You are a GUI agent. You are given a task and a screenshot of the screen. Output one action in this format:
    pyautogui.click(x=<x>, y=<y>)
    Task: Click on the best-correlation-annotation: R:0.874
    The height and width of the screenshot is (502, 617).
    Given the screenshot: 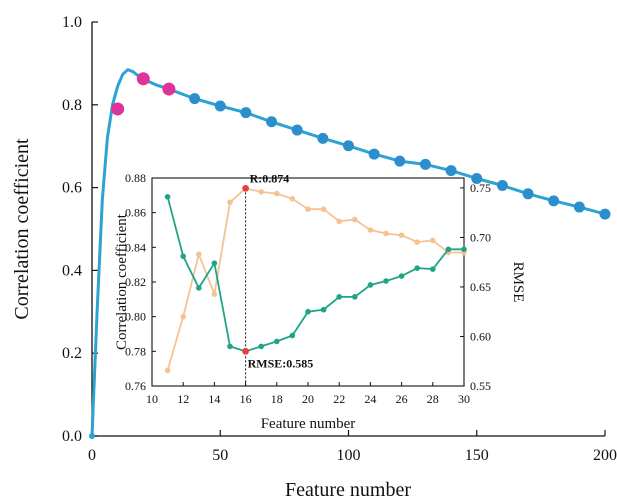 What is the action you would take?
    pyautogui.click(x=270, y=178)
    